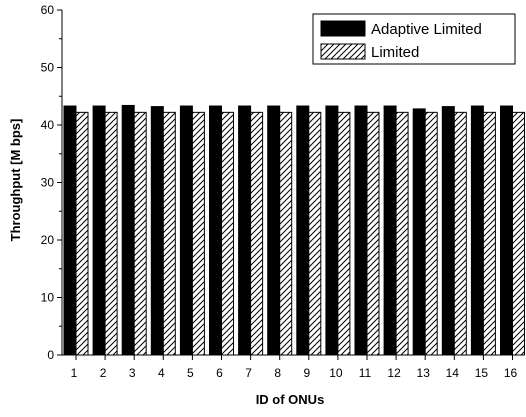 This screenshot has width=526, height=417. Describe the element at coordinates (48, 68) in the screenshot. I see `y-tick-label: 50` at that location.